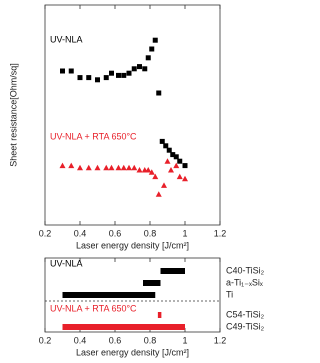 The image size is (320, 363). I want to click on row-label: C40-TiSi₂, so click(245, 270).